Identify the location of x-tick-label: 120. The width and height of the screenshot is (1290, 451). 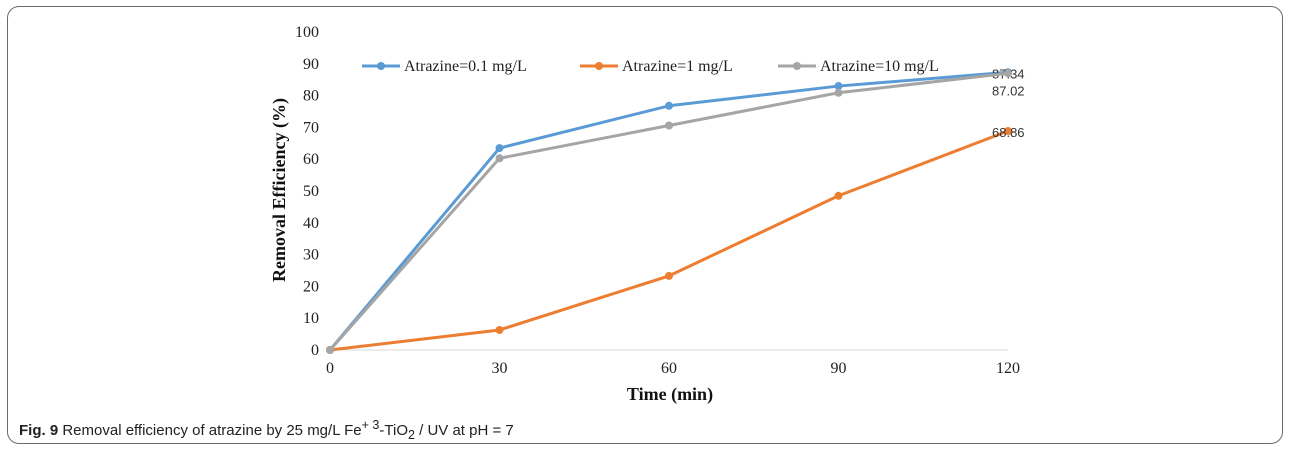
(1008, 368).